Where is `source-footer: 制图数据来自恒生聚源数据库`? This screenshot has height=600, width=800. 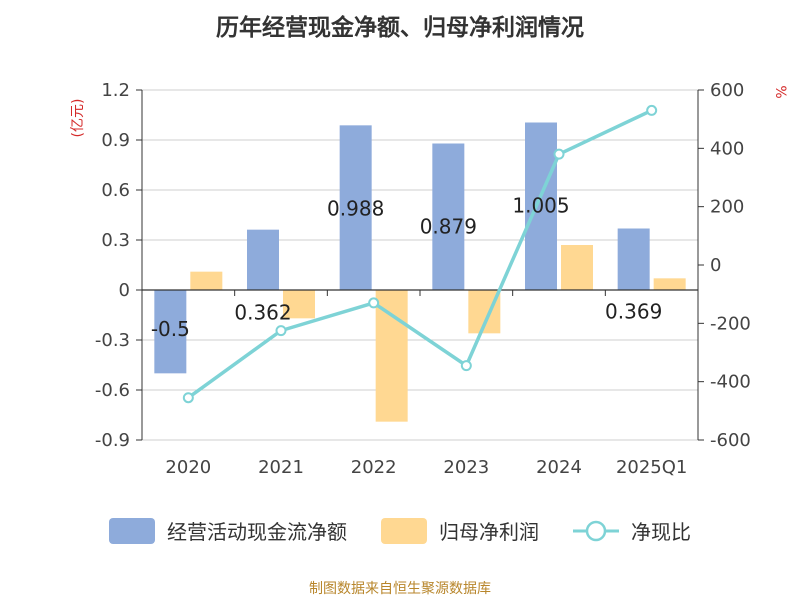
source-footer: 制图数据来自恒生聚源数据库 is located at coordinates (400, 589).